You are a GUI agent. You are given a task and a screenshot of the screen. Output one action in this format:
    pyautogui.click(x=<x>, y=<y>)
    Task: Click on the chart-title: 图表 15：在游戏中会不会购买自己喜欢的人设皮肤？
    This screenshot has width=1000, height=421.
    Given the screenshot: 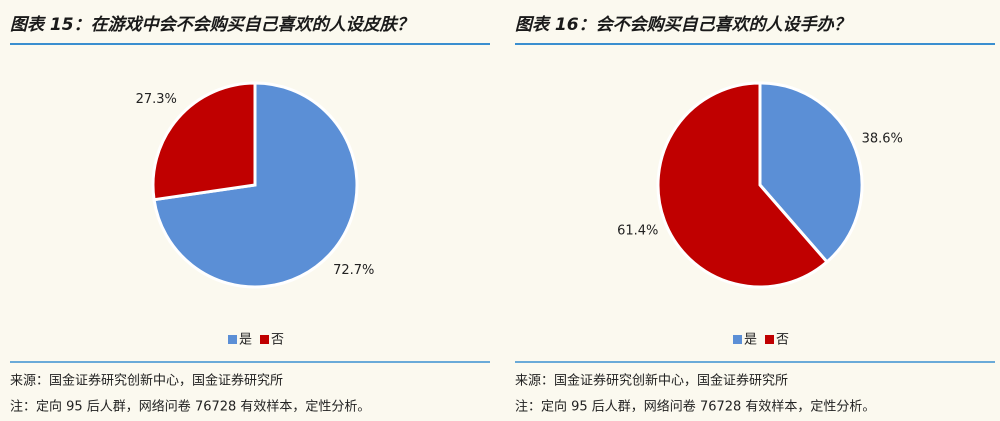 What is the action you would take?
    pyautogui.click(x=212, y=25)
    